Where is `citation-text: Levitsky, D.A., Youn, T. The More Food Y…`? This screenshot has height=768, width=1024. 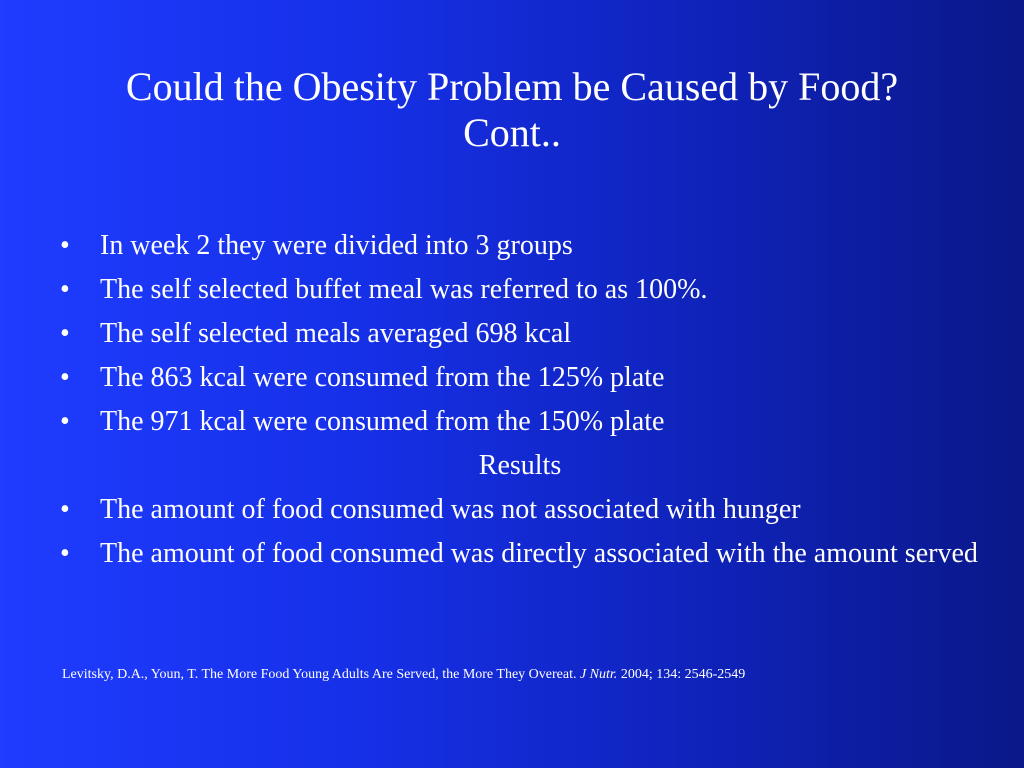
citation-text: Levitsky, D.A., Youn, T. The More Food Y… is located at coordinates (319, 674).